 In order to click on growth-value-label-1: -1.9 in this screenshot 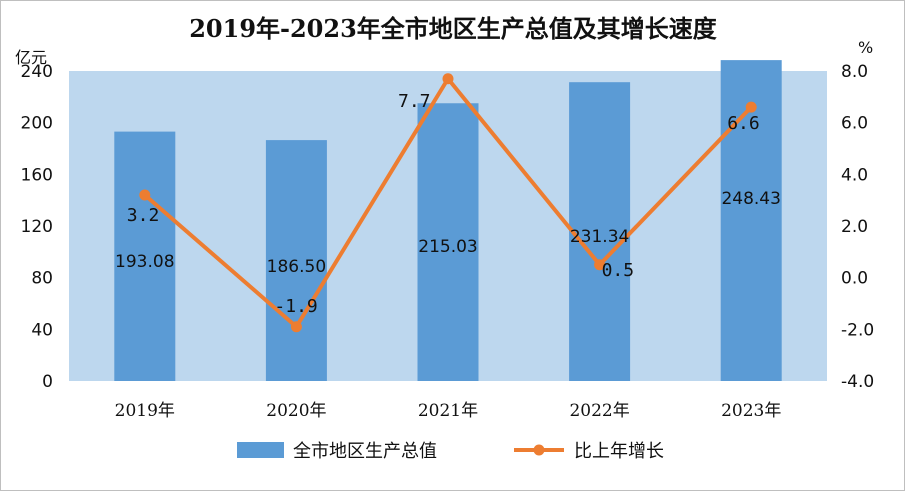, I will do `click(295, 306)`.